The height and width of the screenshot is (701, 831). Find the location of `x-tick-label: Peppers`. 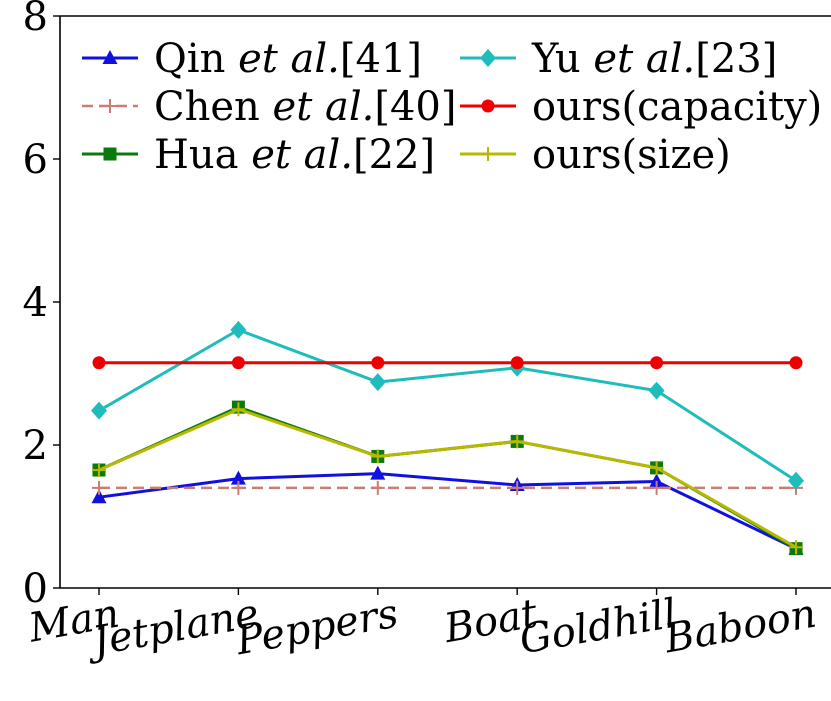

x-tick-label: Peppers is located at coordinates (317, 628).